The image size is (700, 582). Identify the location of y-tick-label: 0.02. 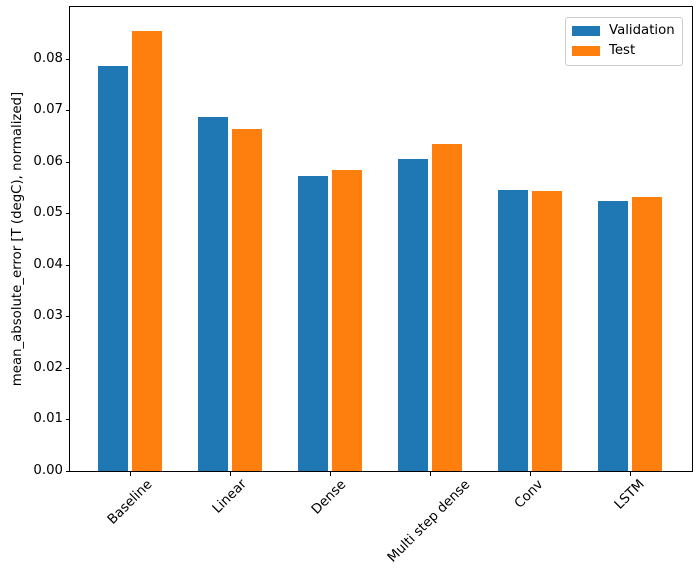
(48, 367).